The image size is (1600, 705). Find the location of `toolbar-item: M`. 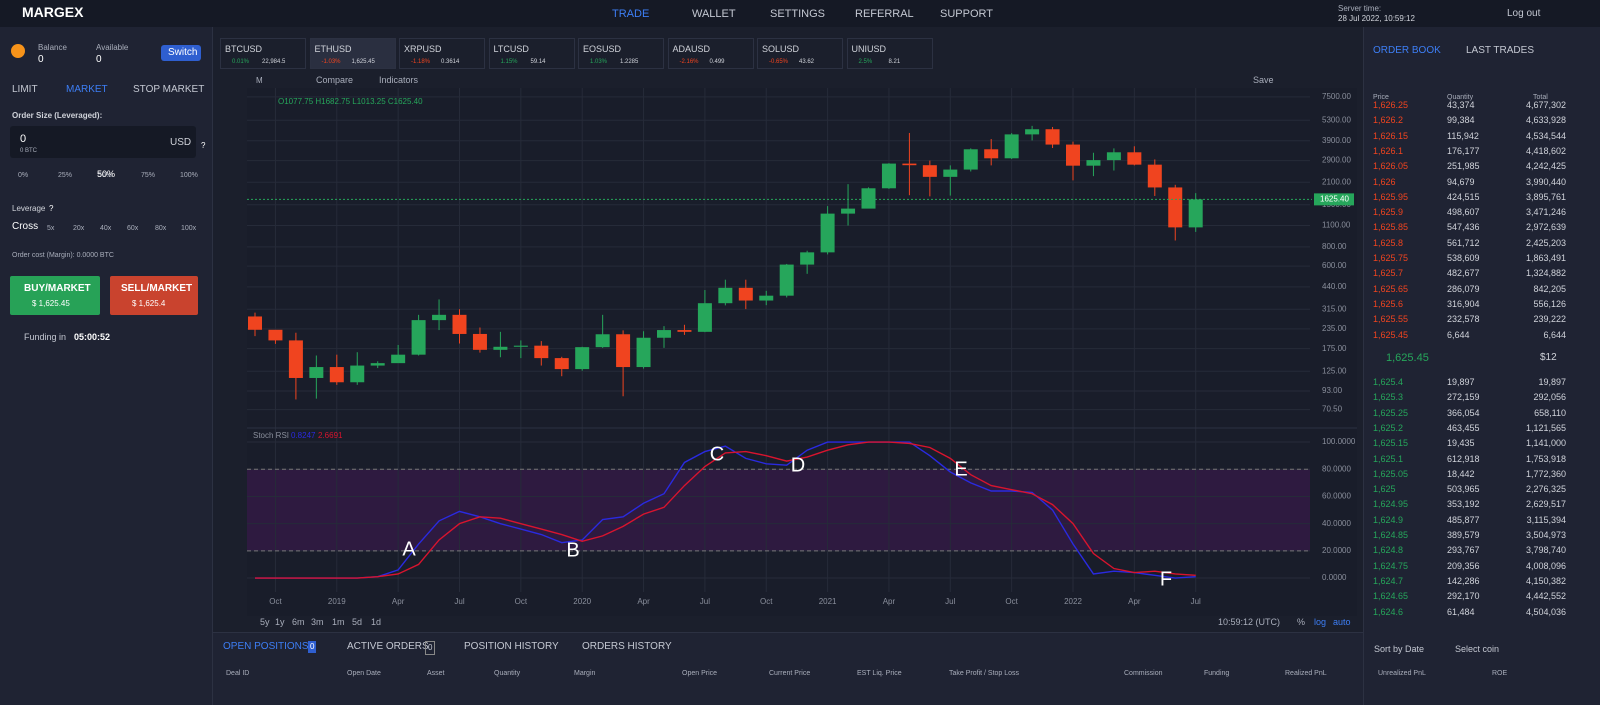

toolbar-item: M is located at coordinates (259, 80).